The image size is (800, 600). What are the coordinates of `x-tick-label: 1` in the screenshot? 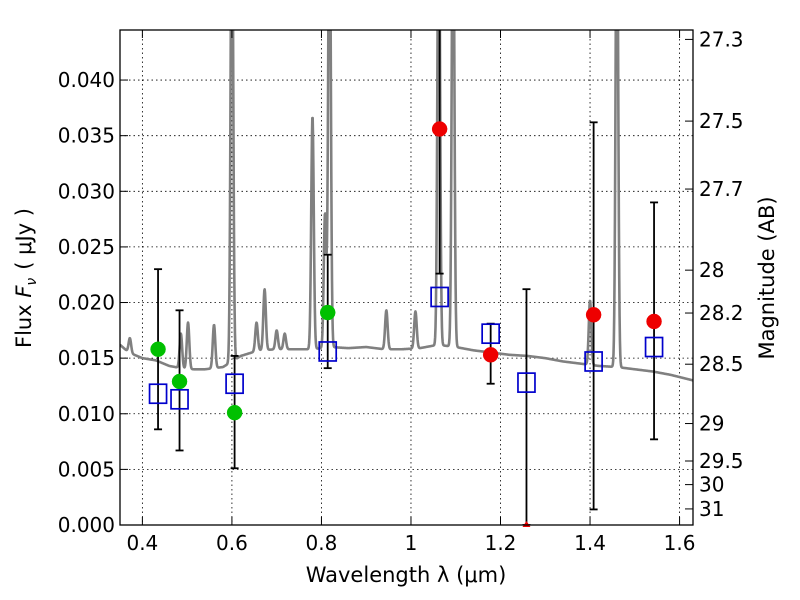 It's located at (411, 543).